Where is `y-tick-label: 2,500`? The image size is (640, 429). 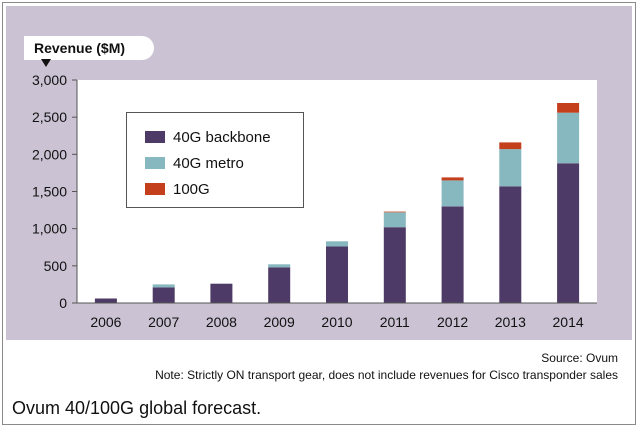 y-tick-label: 2,500 is located at coordinates (49, 117).